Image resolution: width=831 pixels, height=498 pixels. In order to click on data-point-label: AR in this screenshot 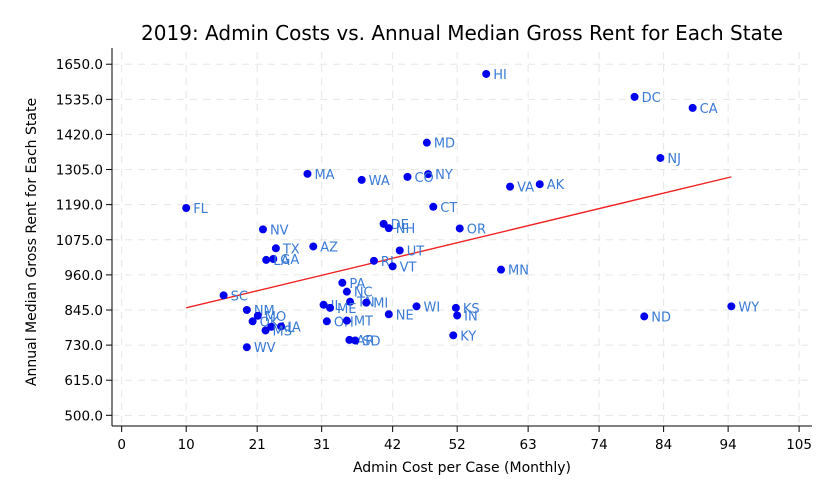, I will do `click(365, 341)`.